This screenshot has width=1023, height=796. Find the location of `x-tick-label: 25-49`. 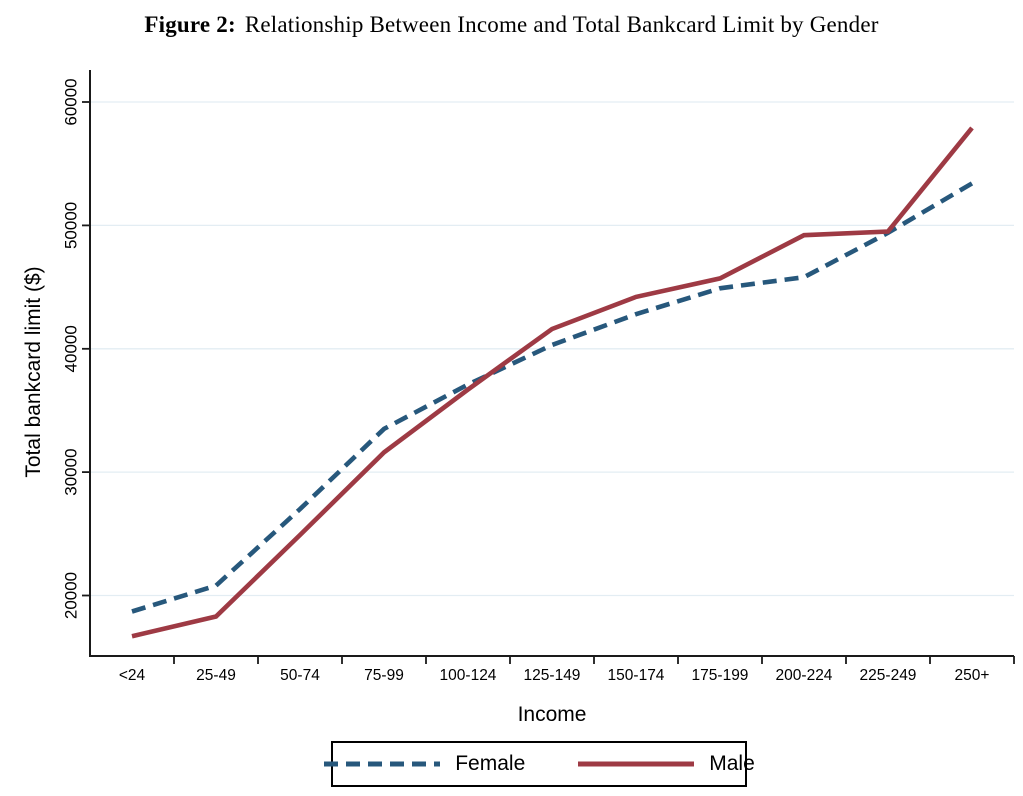

x-tick-label: 25-49 is located at coordinates (216, 675).